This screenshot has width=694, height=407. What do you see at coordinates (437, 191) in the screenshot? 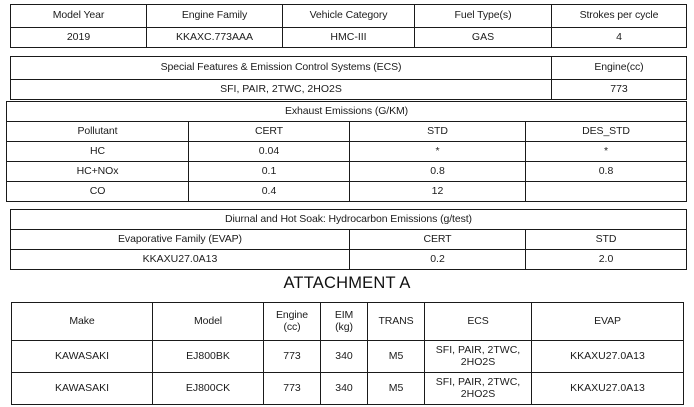
I see `cell-co-std: 12` at bounding box center [437, 191].